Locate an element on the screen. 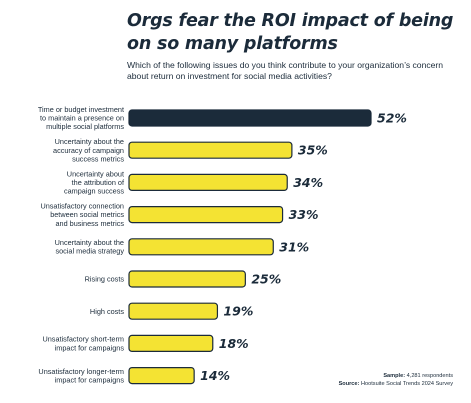 The height and width of the screenshot is (403, 471). value-label-9: 14% is located at coordinates (215, 375).